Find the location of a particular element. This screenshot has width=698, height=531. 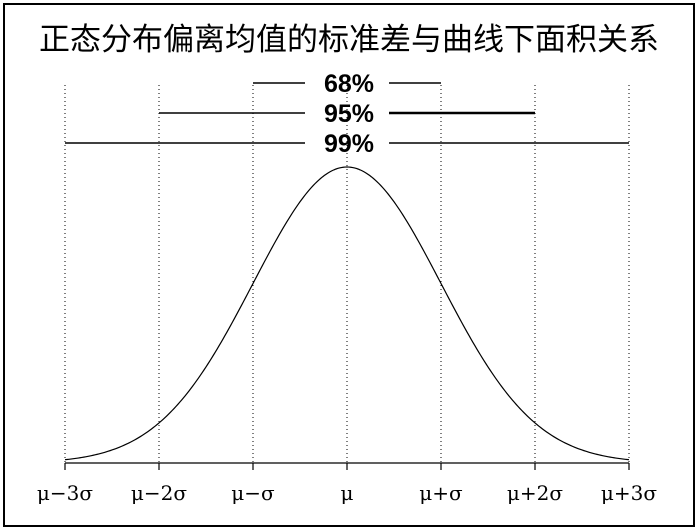

x-tick-label-5: μ+2σ is located at coordinates (535, 493).